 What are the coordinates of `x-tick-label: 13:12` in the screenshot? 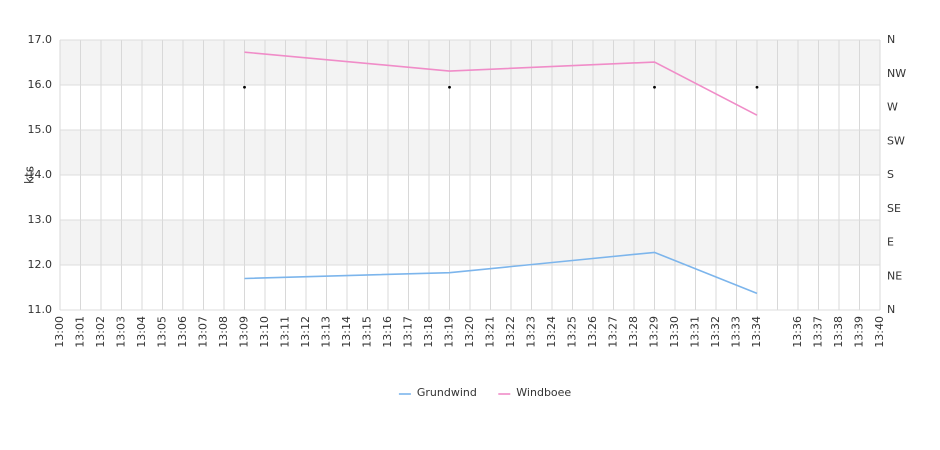 It's located at (305, 332).